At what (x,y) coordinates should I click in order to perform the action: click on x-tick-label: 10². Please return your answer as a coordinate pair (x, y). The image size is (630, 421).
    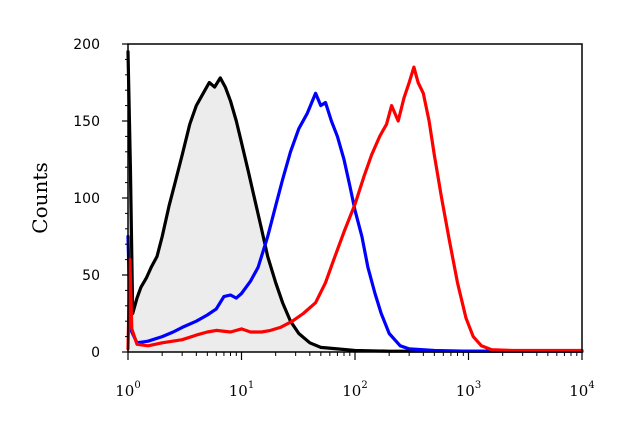
    Looking at the image, I should click on (354, 390).